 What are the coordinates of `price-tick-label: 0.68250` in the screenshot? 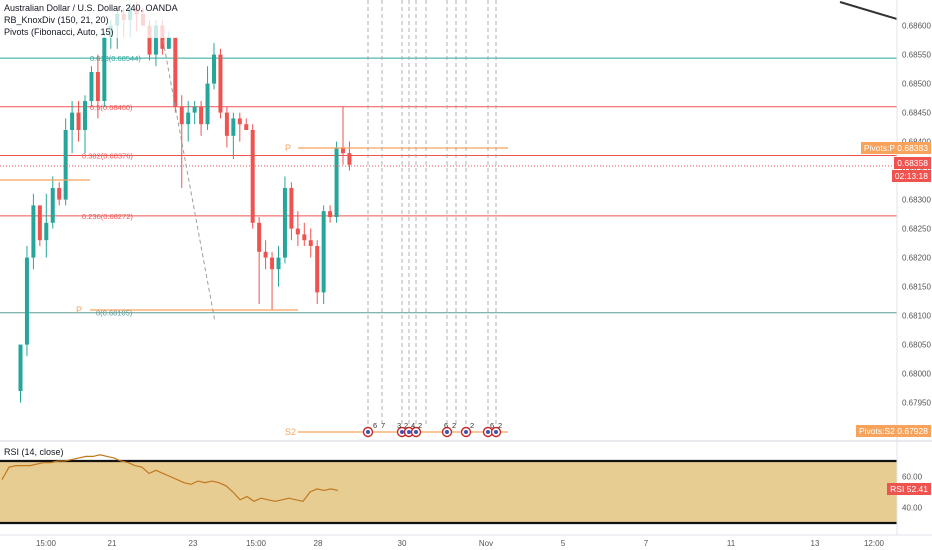 It's located at (916, 229).